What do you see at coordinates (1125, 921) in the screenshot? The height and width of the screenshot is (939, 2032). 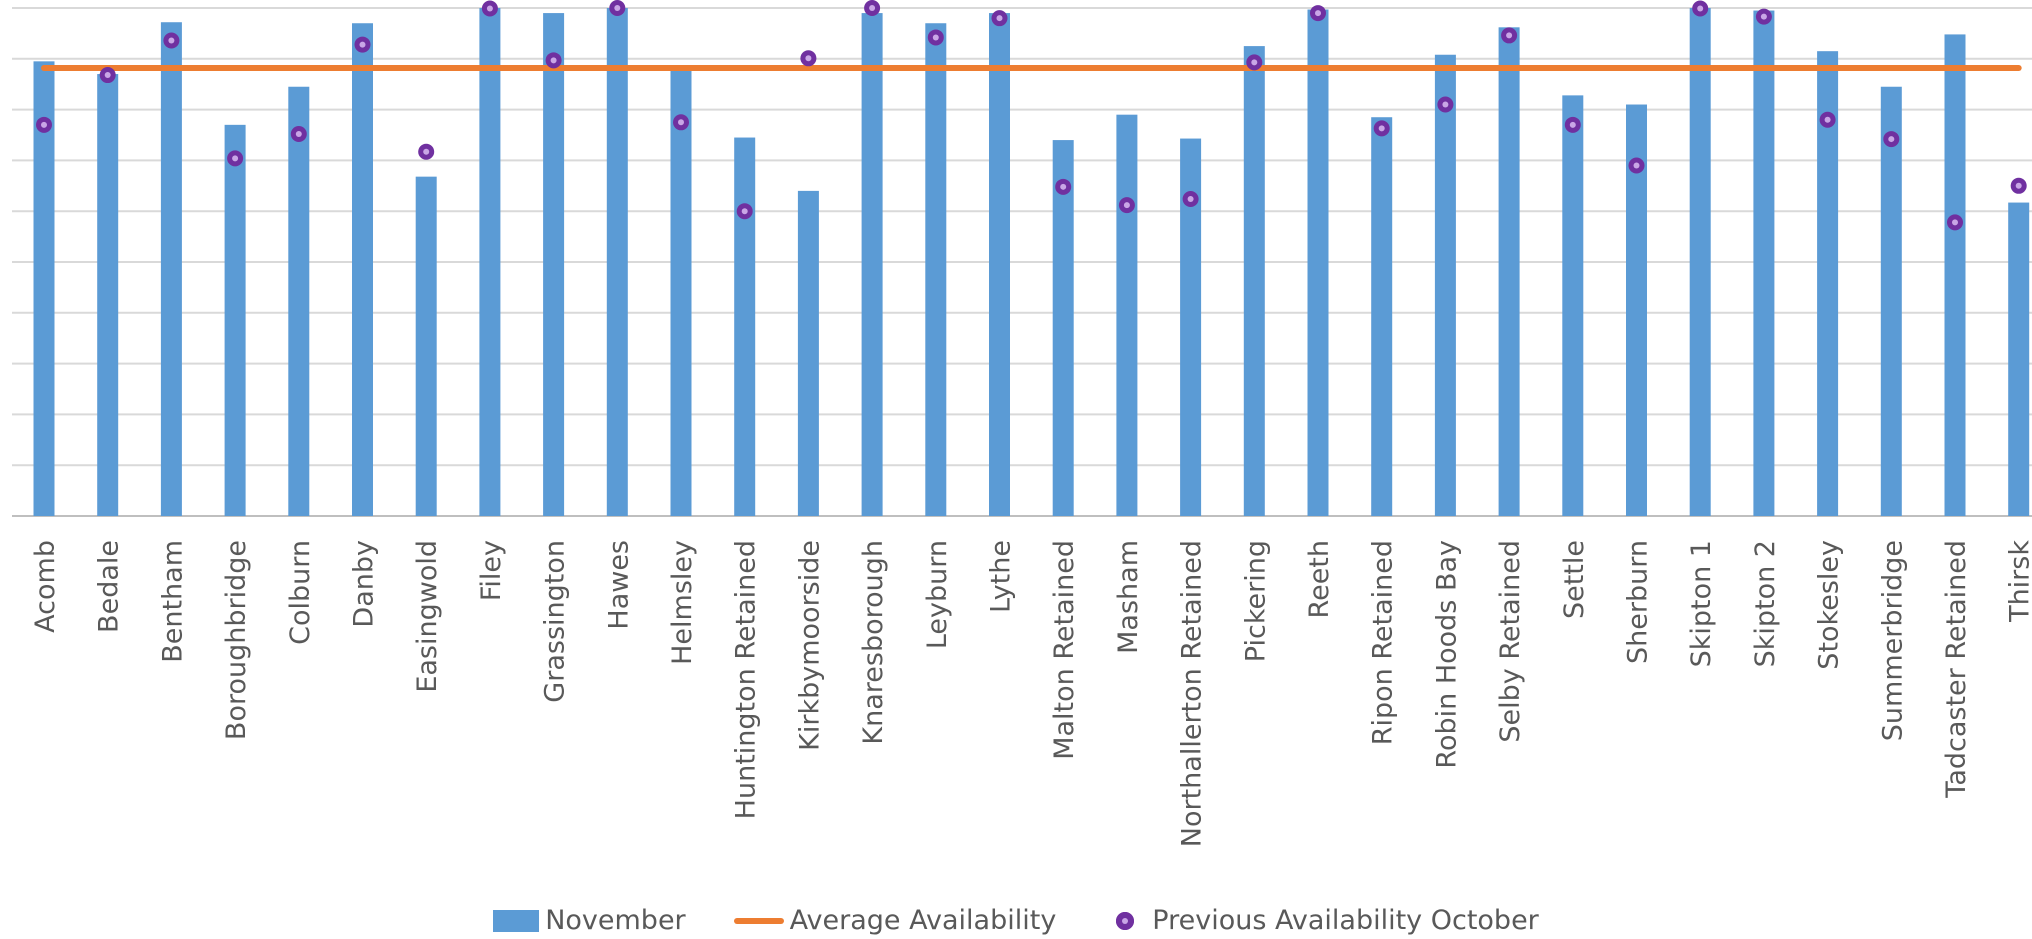 I see `legend-swatch-dot` at bounding box center [1125, 921].